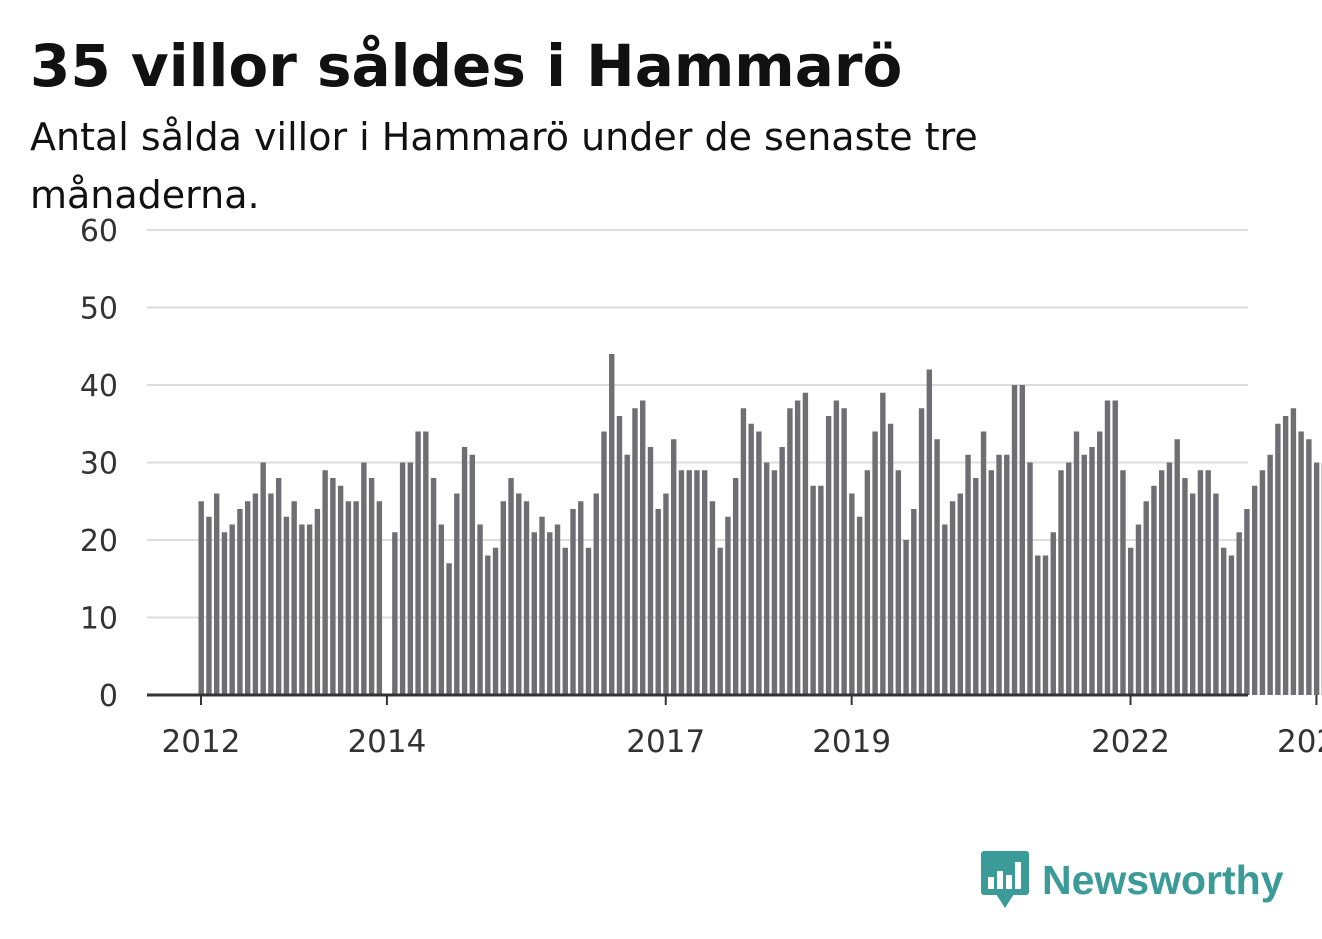 The width and height of the screenshot is (1322, 939). I want to click on y-tick-label: 0, so click(108, 696).